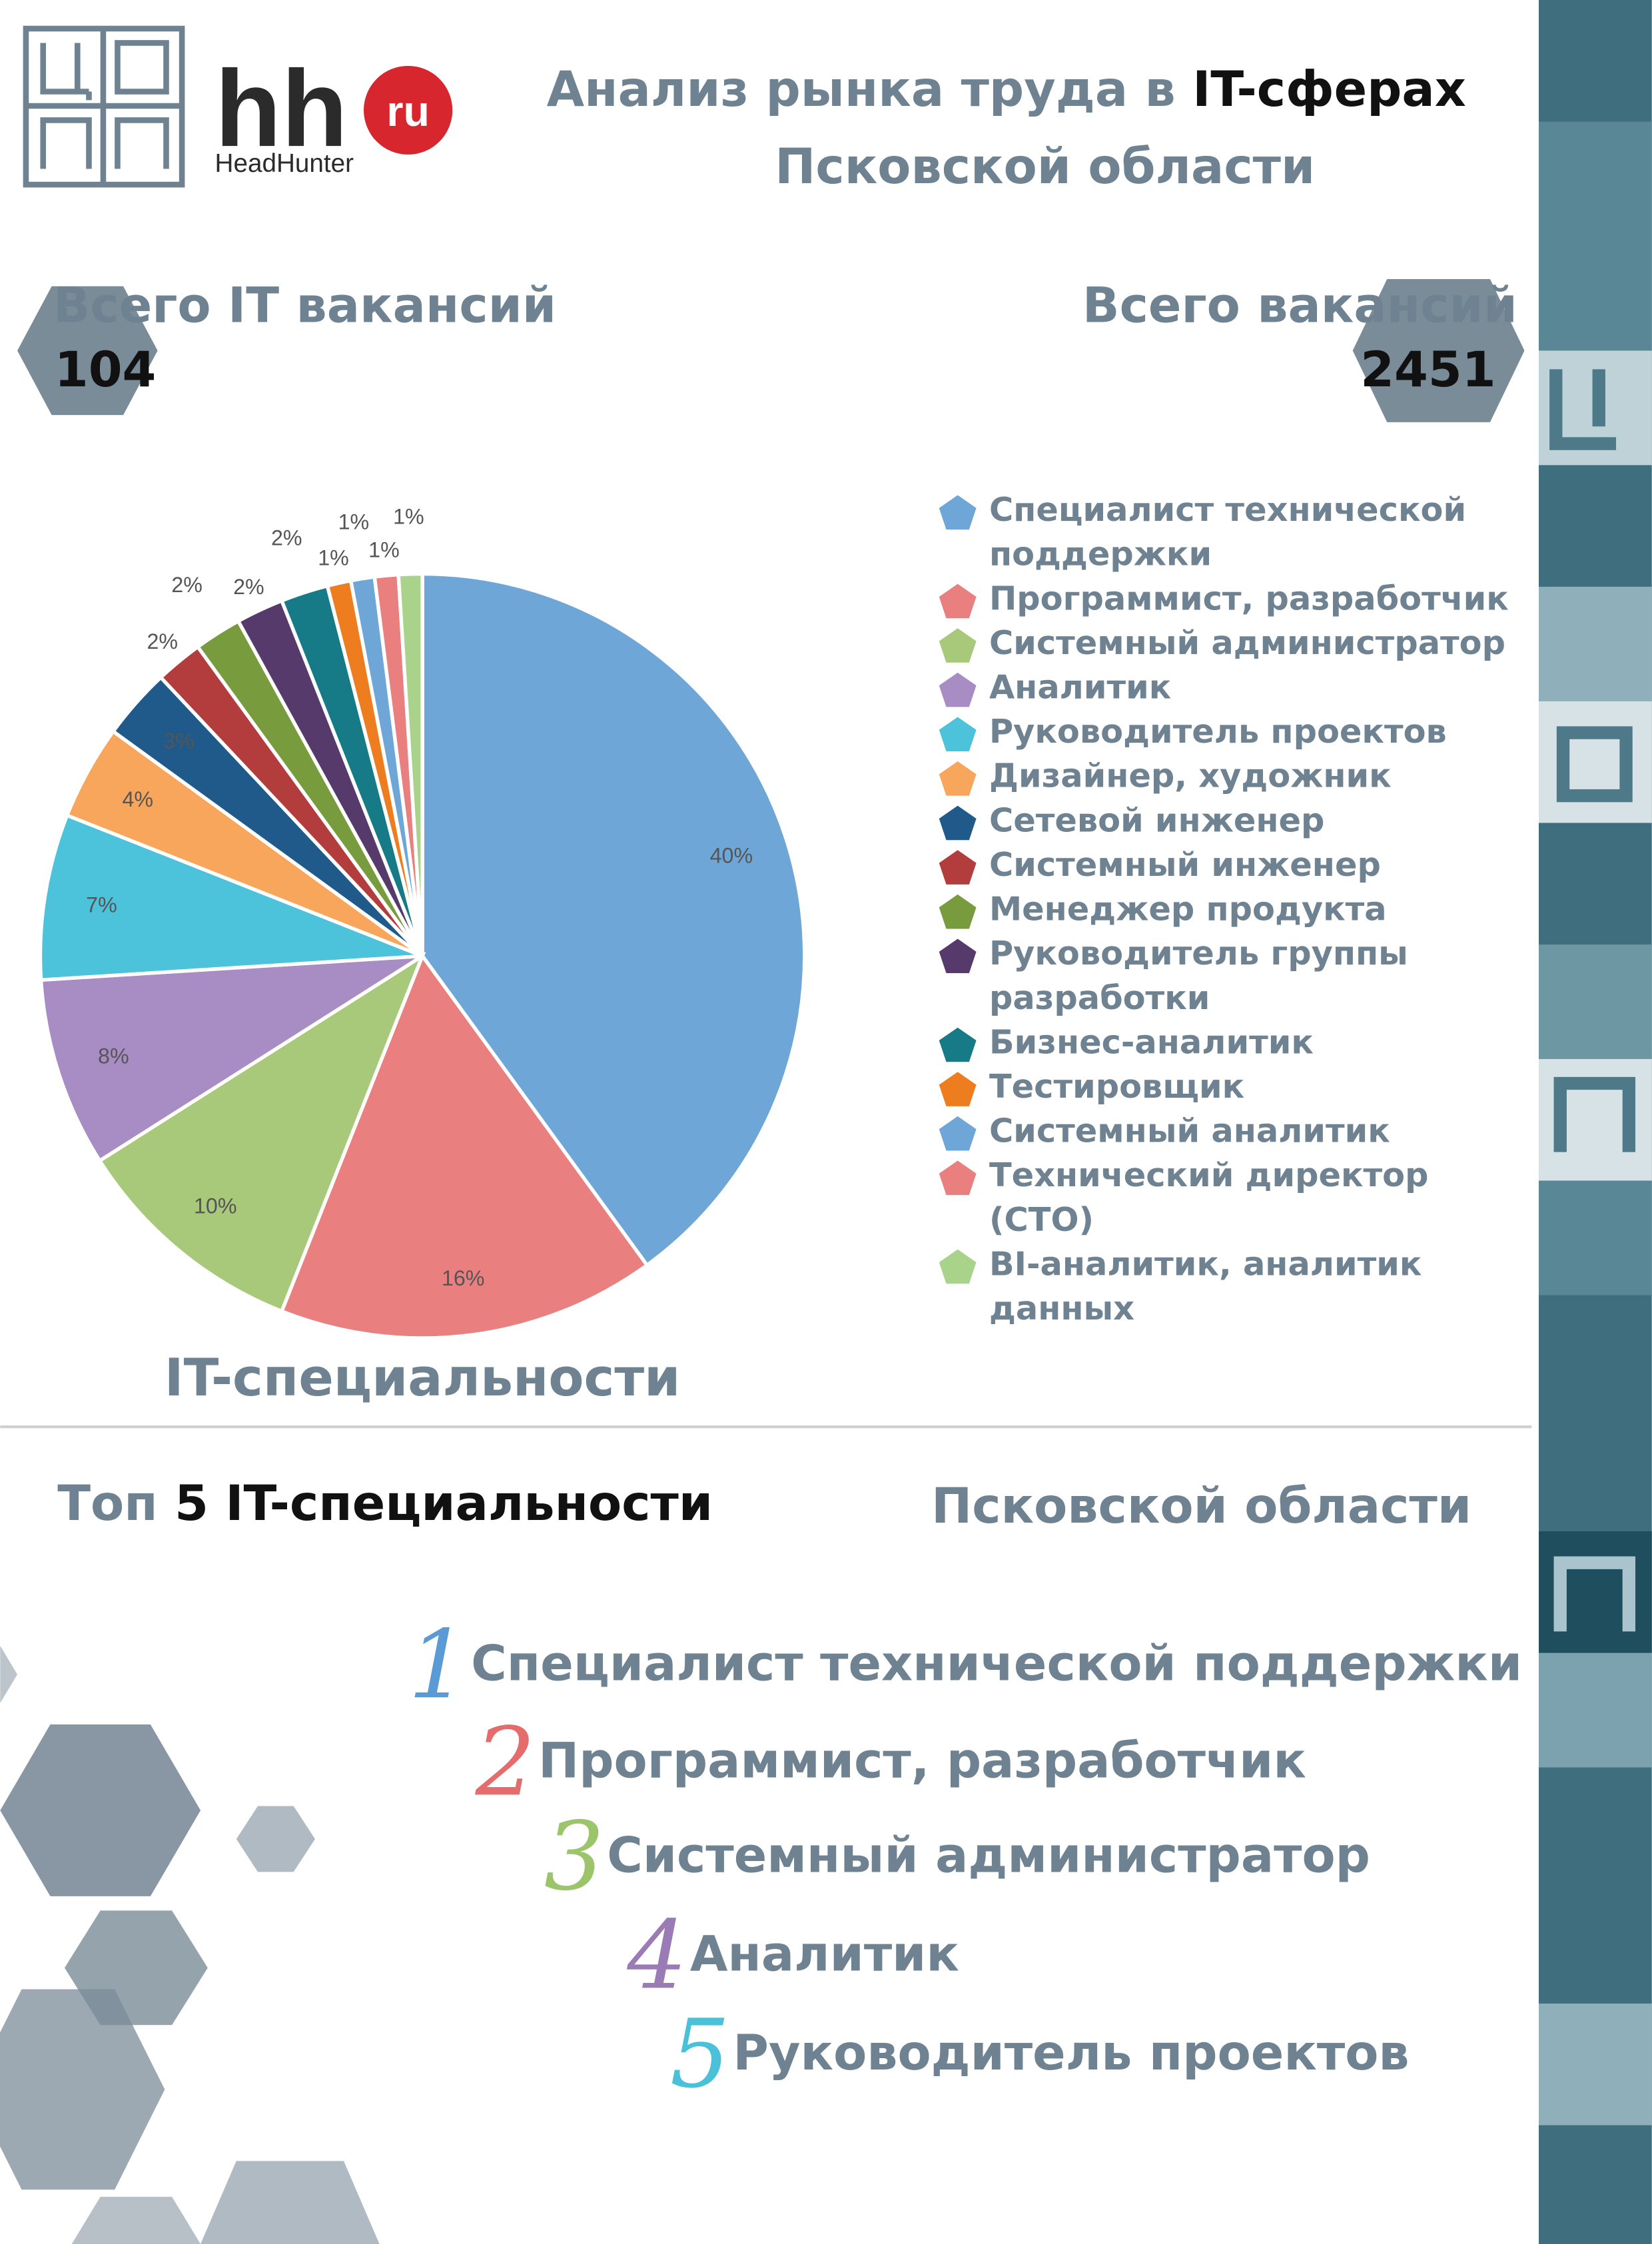  I want to click on legend-item: Менеджер продукта, so click(1235, 911).